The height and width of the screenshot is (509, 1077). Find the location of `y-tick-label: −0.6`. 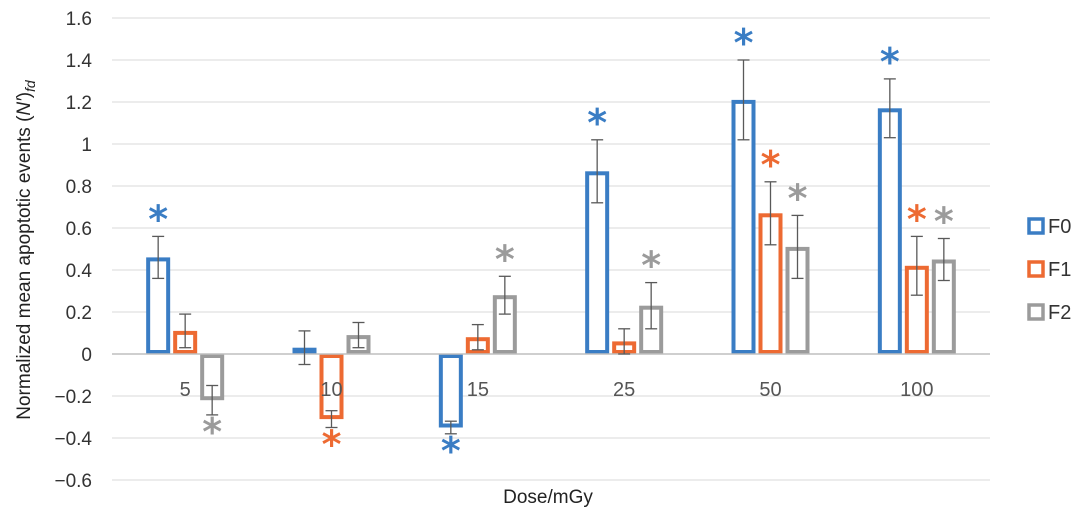

y-tick-label: −0.6 is located at coordinates (73, 481).